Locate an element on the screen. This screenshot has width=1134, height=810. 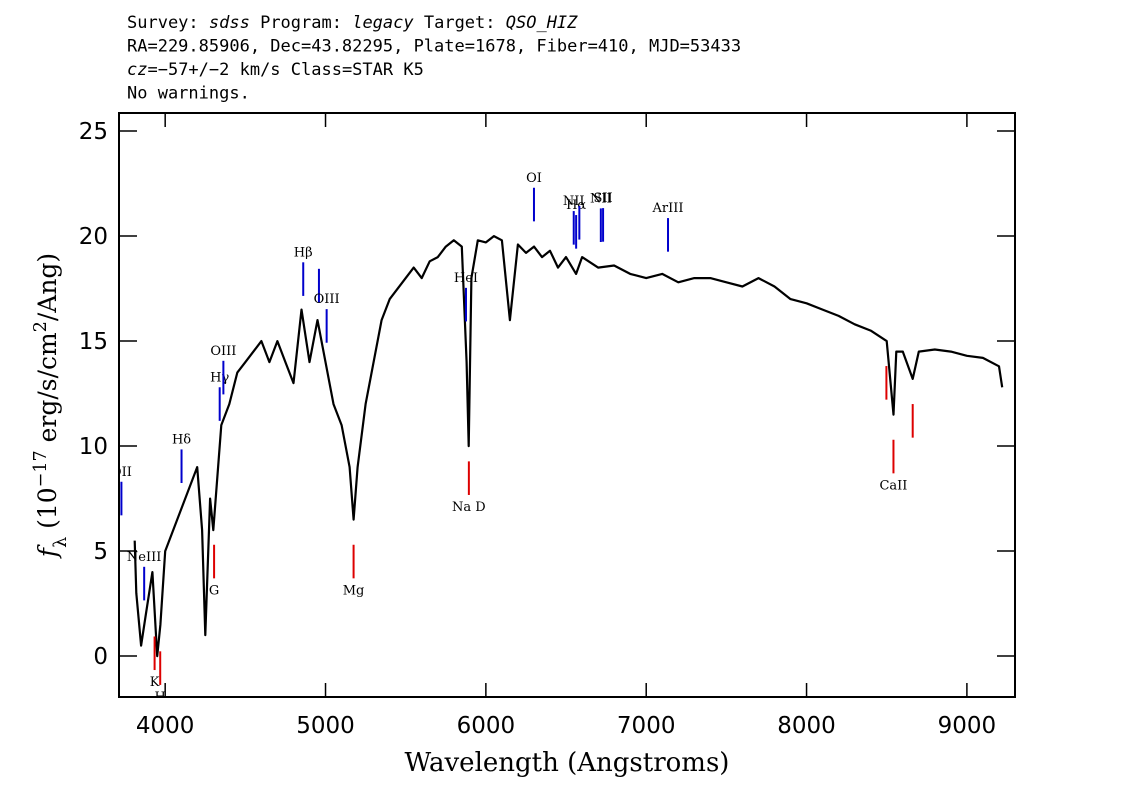
text-part: Survey: is located at coordinates (168, 23).